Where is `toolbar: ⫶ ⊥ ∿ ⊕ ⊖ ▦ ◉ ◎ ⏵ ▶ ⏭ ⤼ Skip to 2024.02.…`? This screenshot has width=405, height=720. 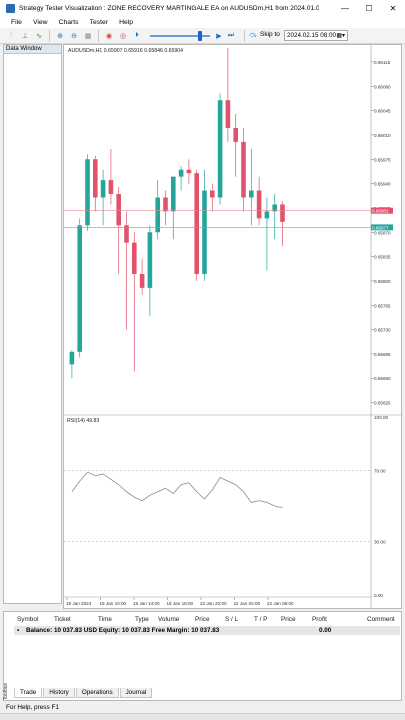
toolbar: ⫶ ⊥ ∿ ⊕ ⊖ ▦ ◉ ◎ ⏵ ▶ ⏭ ⤼ Skip to 2024.02.… is located at coordinates (202, 36).